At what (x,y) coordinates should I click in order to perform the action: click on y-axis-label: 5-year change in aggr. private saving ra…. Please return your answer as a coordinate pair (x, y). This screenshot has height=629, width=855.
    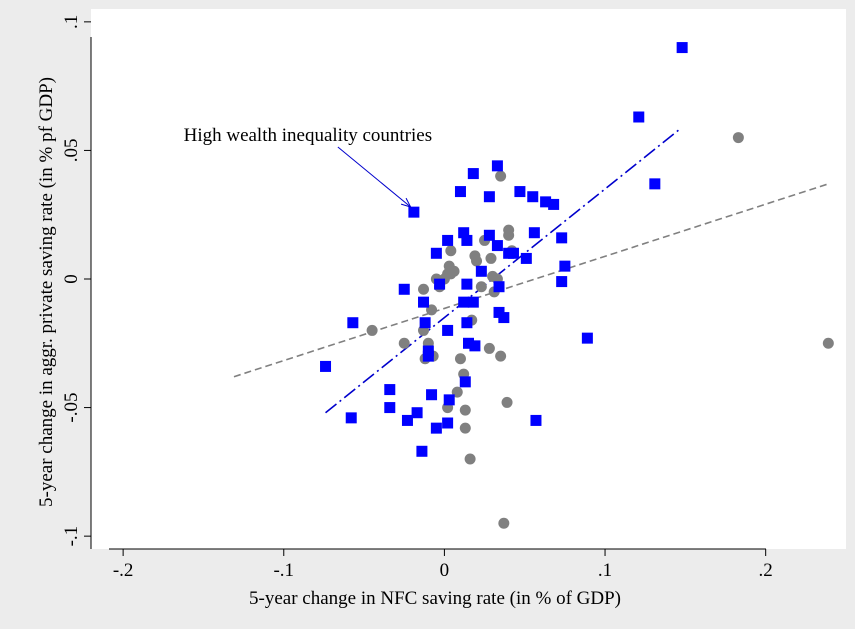
    Looking at the image, I should click on (46, 292).